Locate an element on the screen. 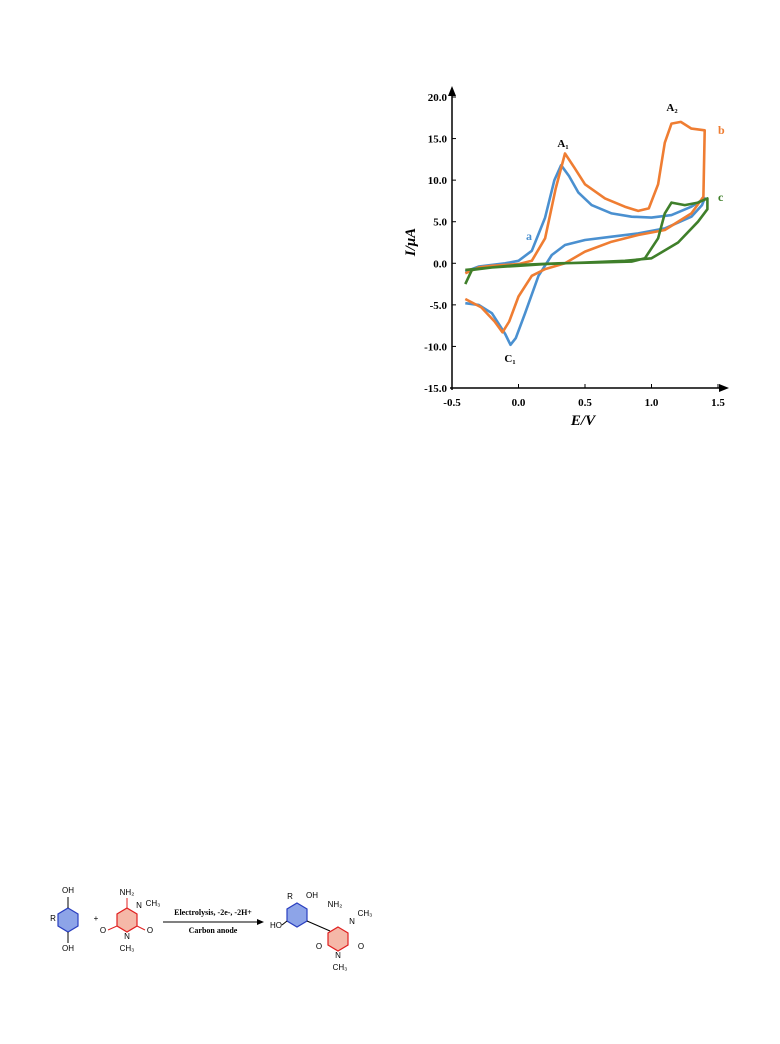 This screenshot has width=780, height=1044. x-axis-title: E/V is located at coordinates (583, 421).